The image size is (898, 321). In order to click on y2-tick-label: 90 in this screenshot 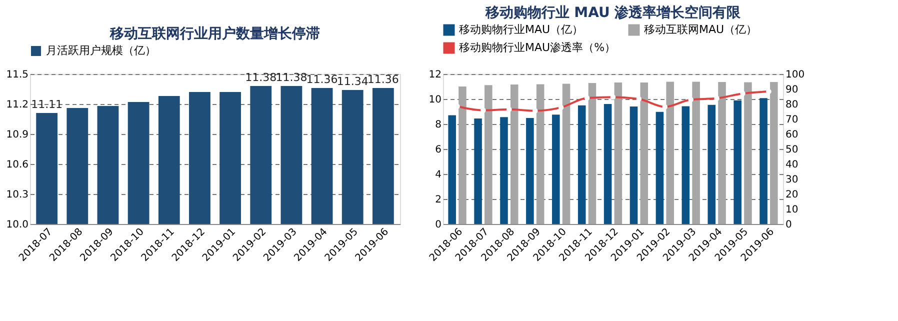, I will do `click(792, 90)`.